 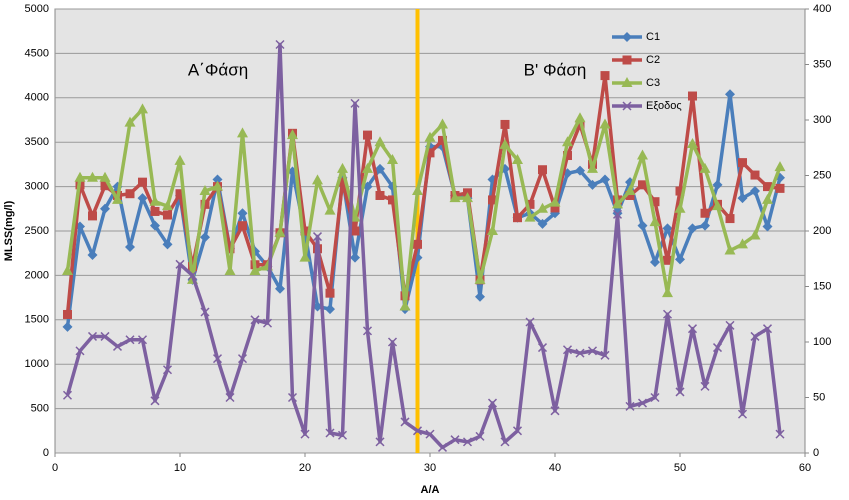 What do you see at coordinates (680, 468) in the screenshot?
I see `x-tick-label: 50` at bounding box center [680, 468].